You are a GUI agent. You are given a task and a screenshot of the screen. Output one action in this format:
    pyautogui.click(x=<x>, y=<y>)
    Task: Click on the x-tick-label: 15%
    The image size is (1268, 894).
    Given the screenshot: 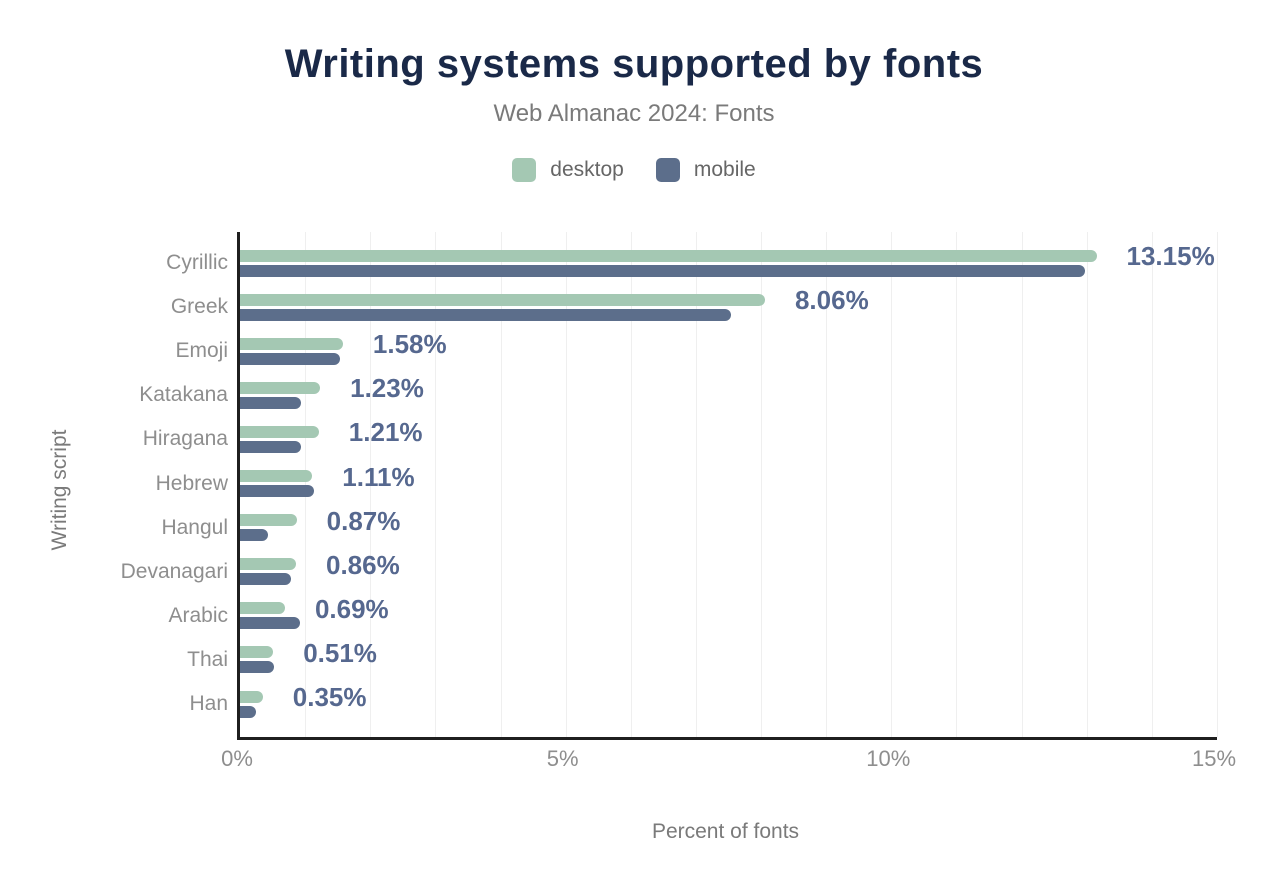 What is the action you would take?
    pyautogui.click(x=1214, y=758)
    